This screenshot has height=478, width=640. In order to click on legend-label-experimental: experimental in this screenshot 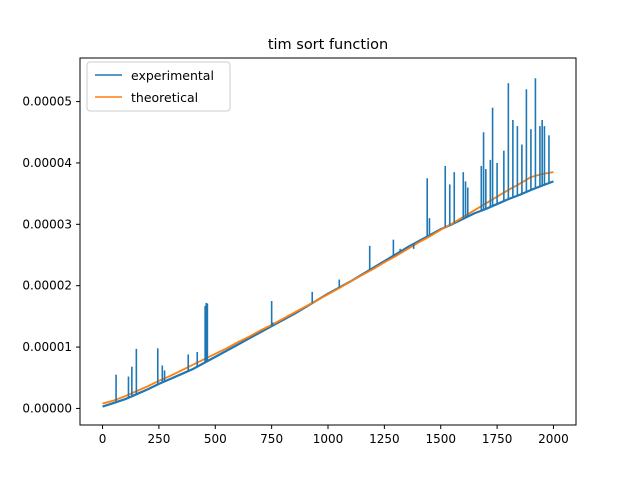, I will do `click(172, 75)`.